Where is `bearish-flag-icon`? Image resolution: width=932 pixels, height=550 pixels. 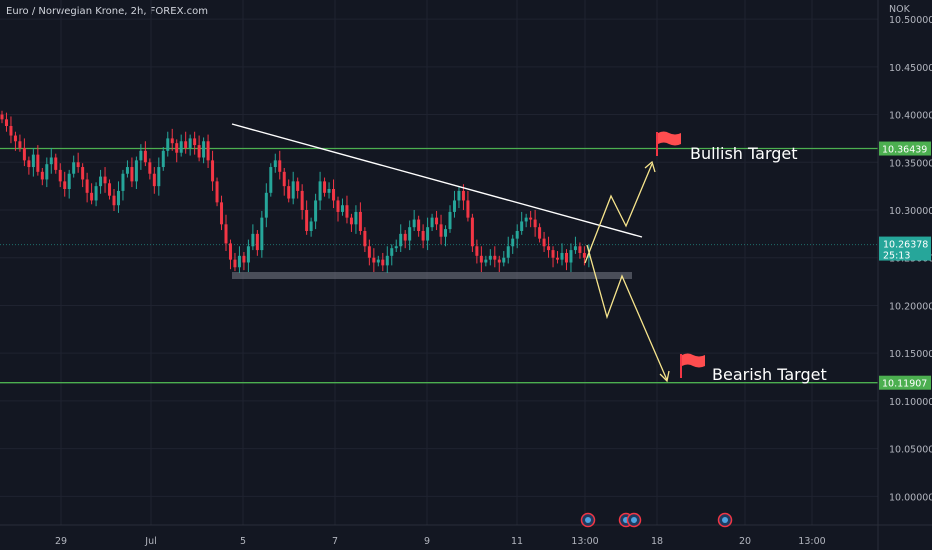 bearish-flag-icon is located at coordinates (693, 360).